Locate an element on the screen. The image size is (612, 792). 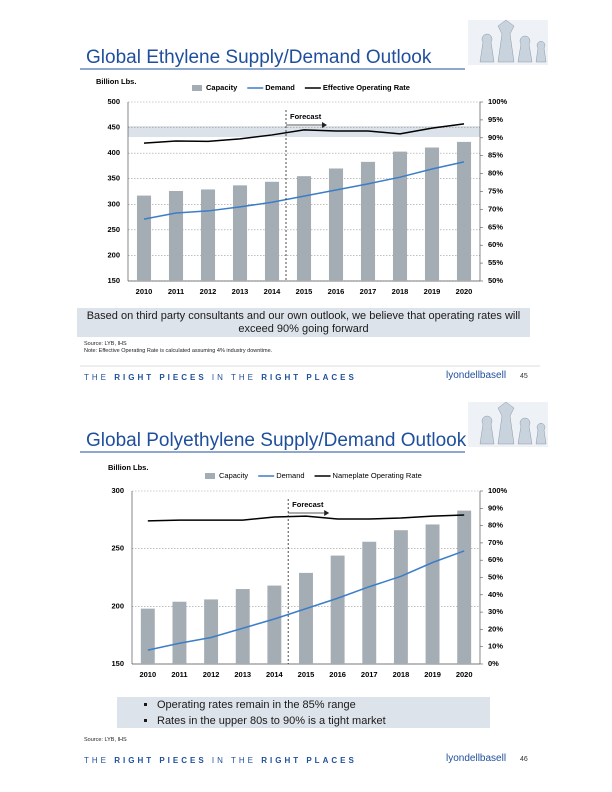
arrow-head is located at coordinates (327, 513).